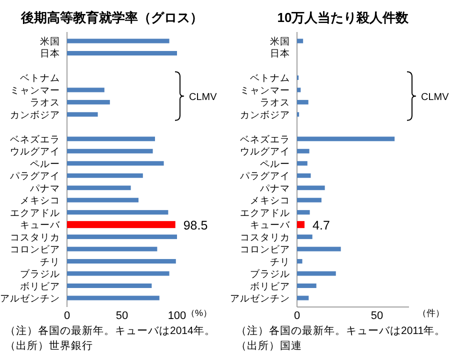 The image size is (455, 362). What do you see at coordinates (49, 345) in the screenshot?
I see `text: （出所）世界銀行` at bounding box center [49, 345].